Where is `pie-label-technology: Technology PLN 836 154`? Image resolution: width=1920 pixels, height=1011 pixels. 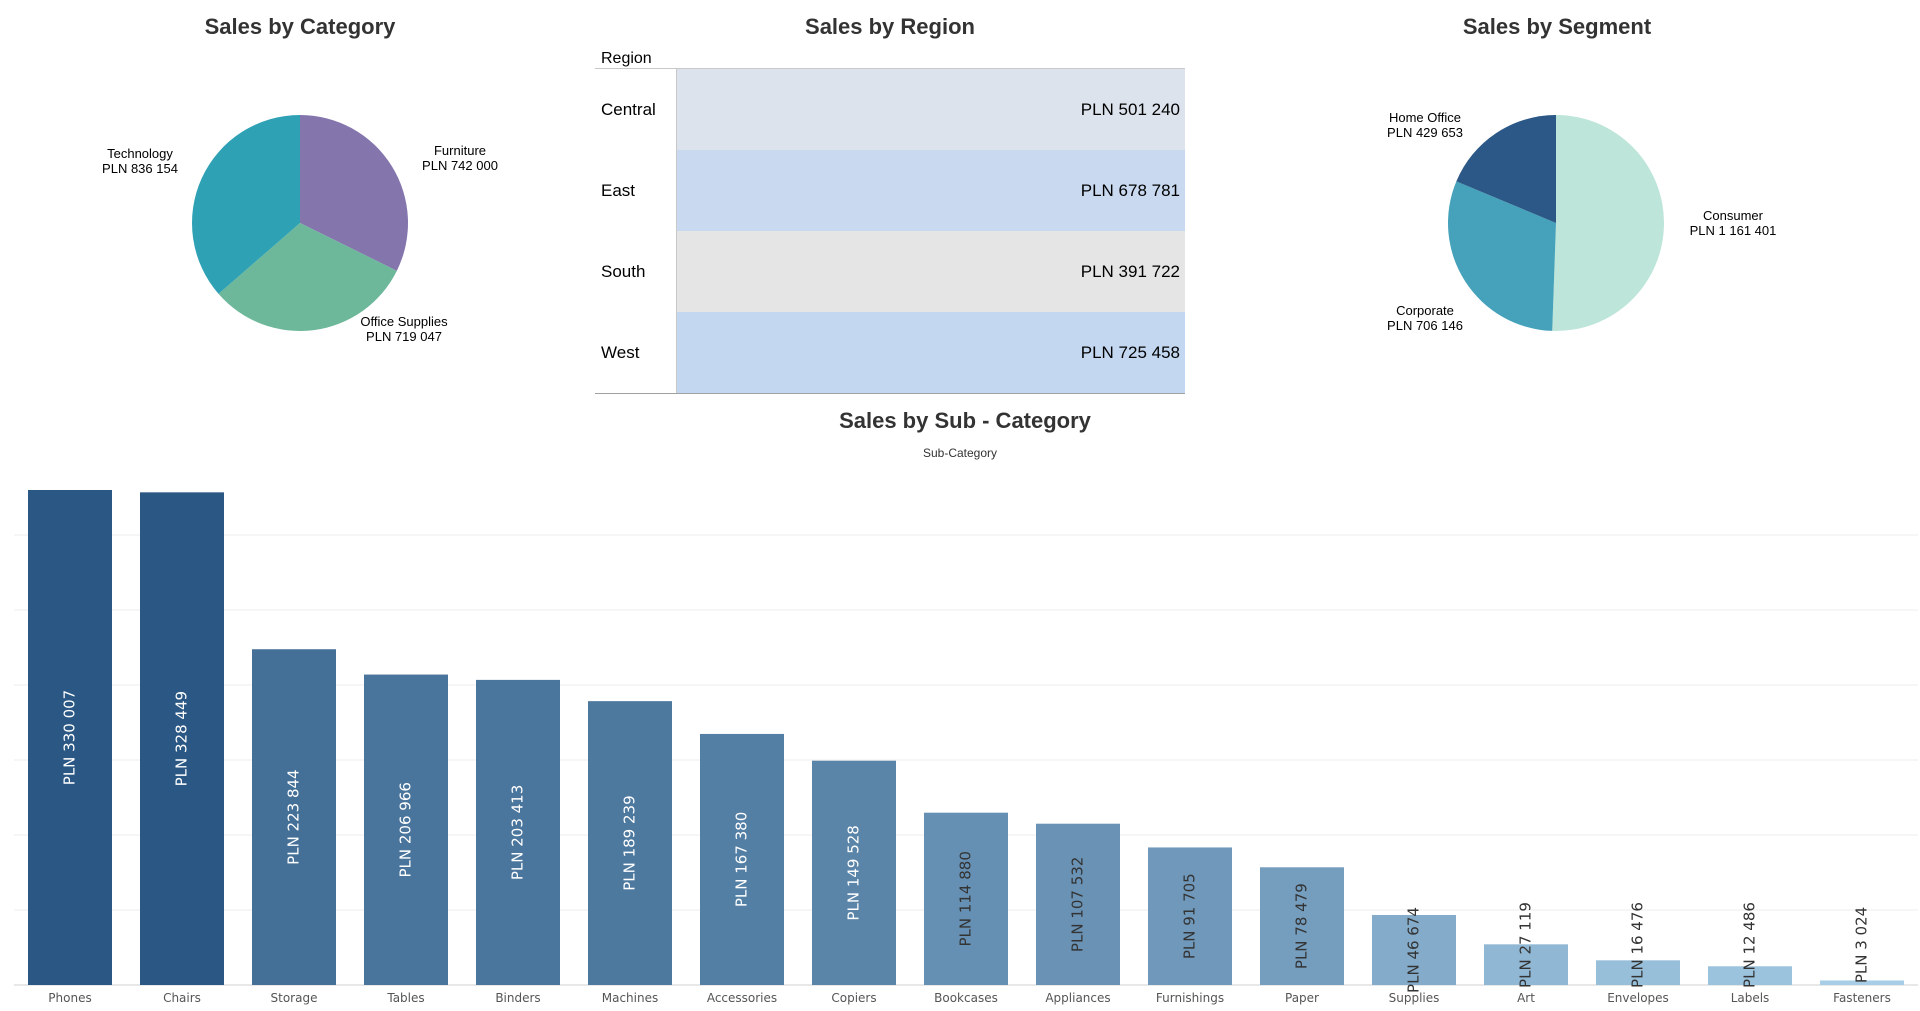 pie-label-technology: Technology PLN 836 154 is located at coordinates (140, 161).